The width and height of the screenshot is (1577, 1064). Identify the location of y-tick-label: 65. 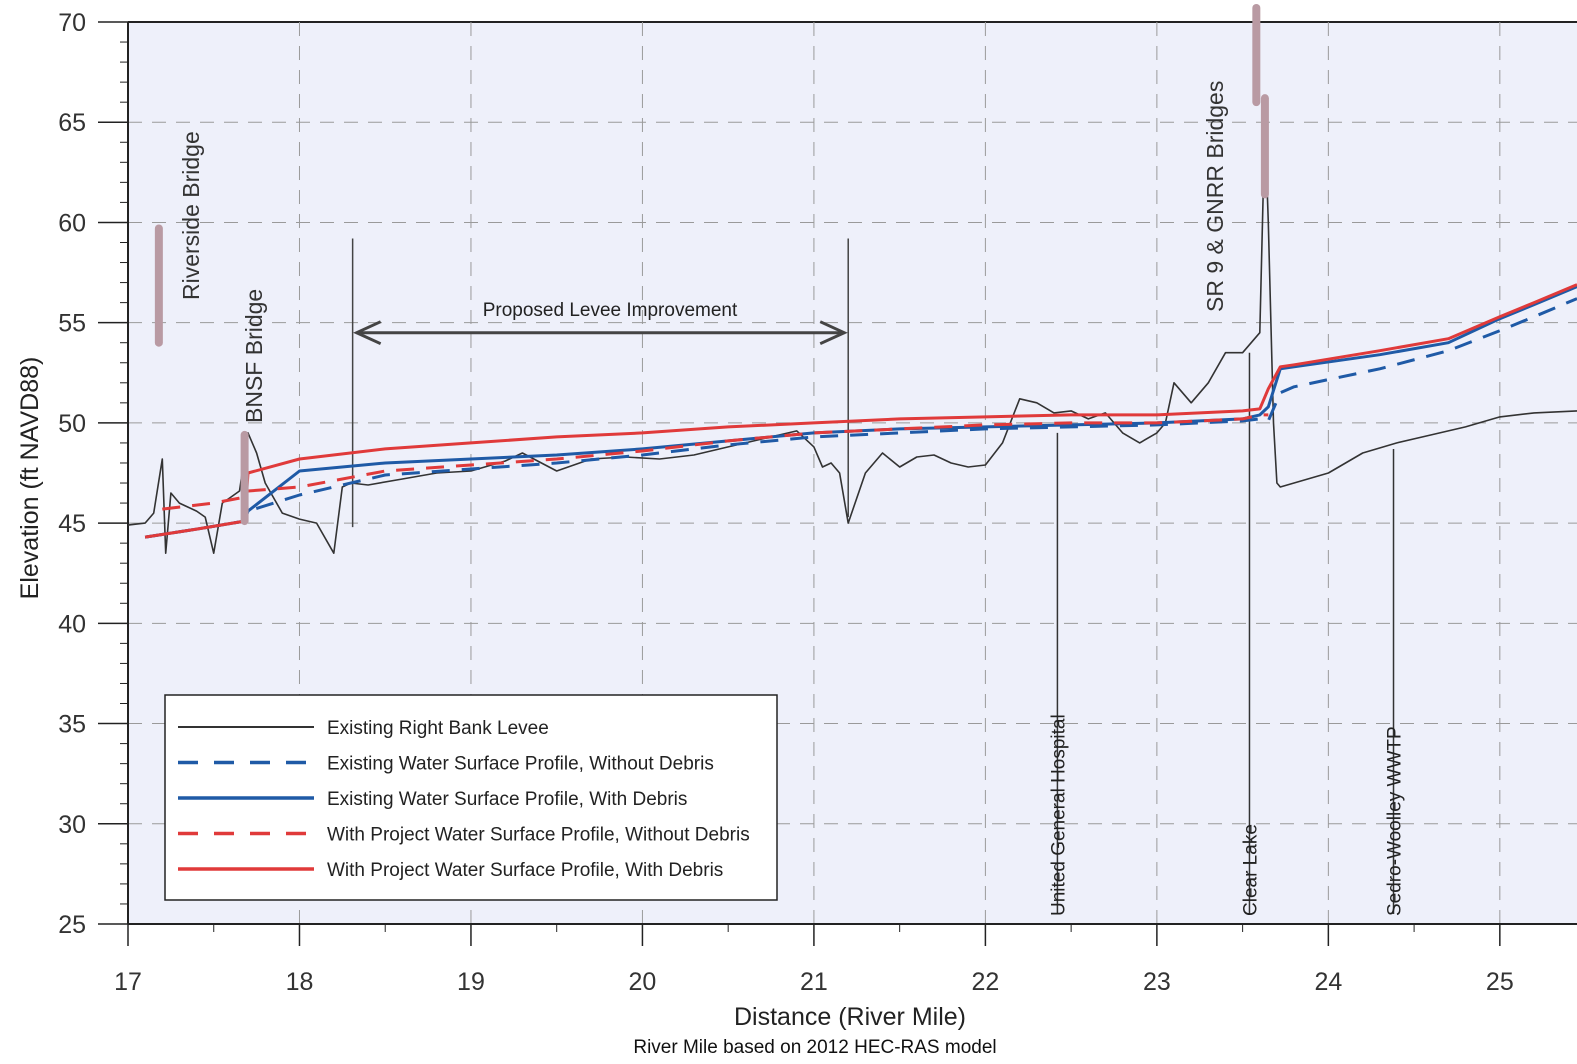
(72, 123).